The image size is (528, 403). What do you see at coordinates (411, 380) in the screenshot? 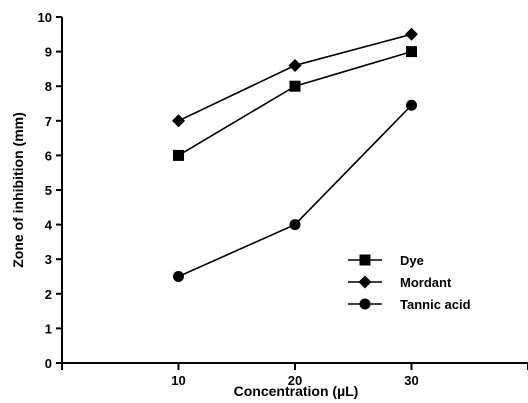
I see `x-tick-label: 30` at bounding box center [411, 380].